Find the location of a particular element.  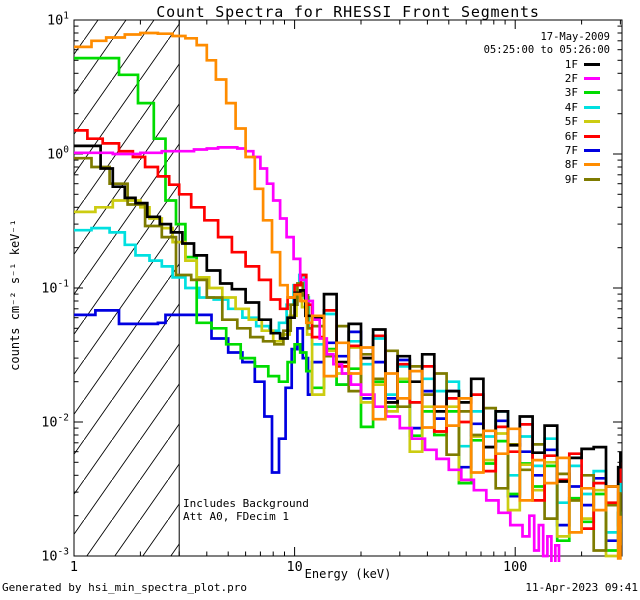

observation-date: 17-May-2009 is located at coordinates (575, 37).